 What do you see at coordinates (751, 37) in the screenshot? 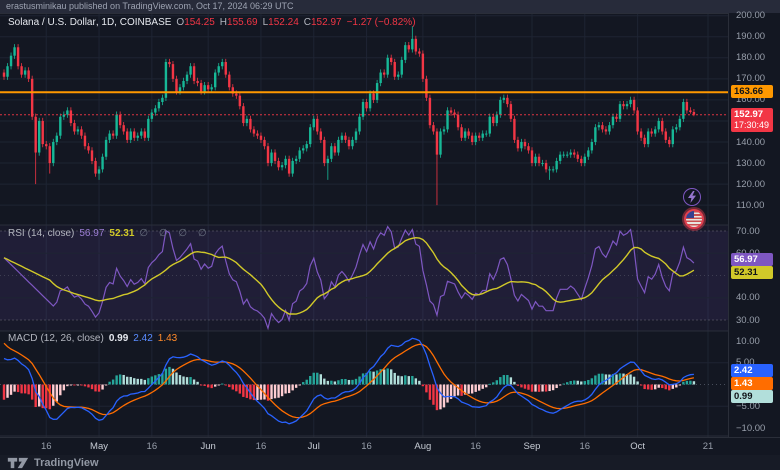
I see `axis-tick-label: 190.00` at bounding box center [751, 37].